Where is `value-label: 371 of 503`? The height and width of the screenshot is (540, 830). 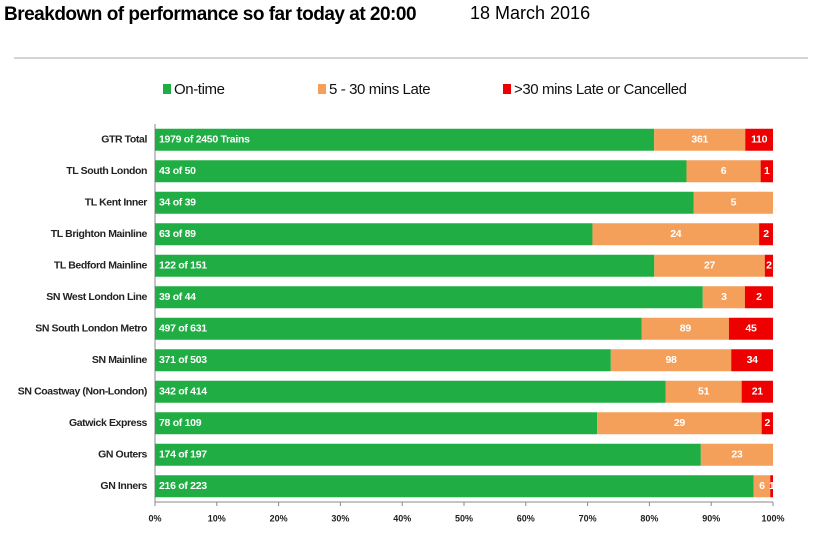 value-label: 371 of 503 is located at coordinates (183, 360).